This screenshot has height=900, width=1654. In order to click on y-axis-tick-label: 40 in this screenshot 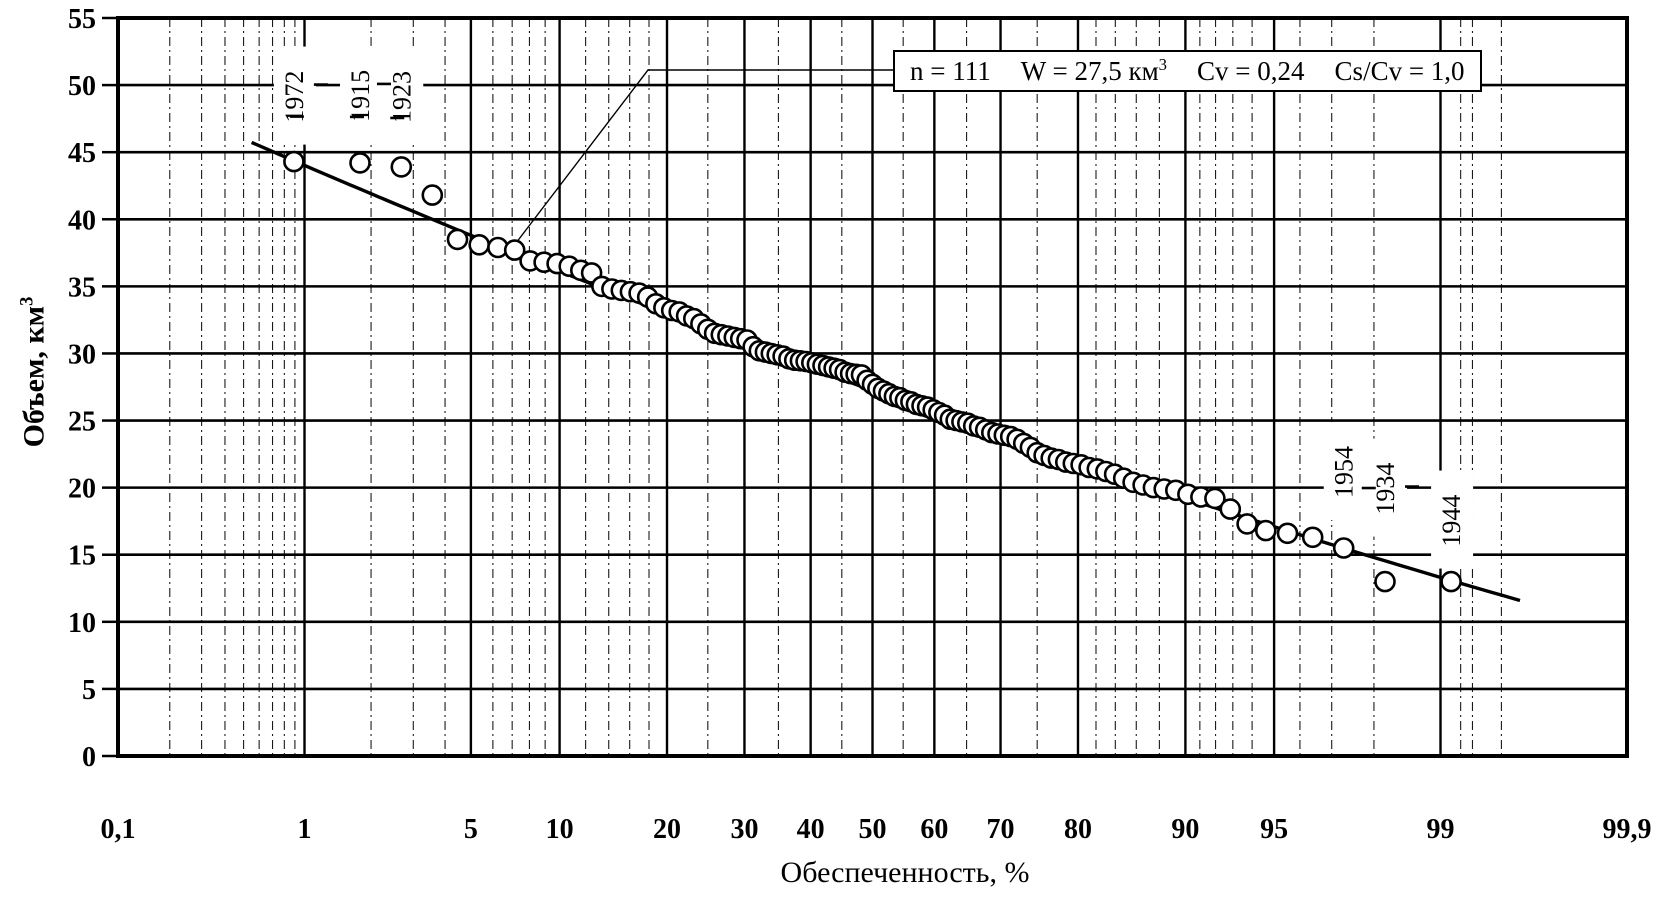, I will do `click(82, 220)`.